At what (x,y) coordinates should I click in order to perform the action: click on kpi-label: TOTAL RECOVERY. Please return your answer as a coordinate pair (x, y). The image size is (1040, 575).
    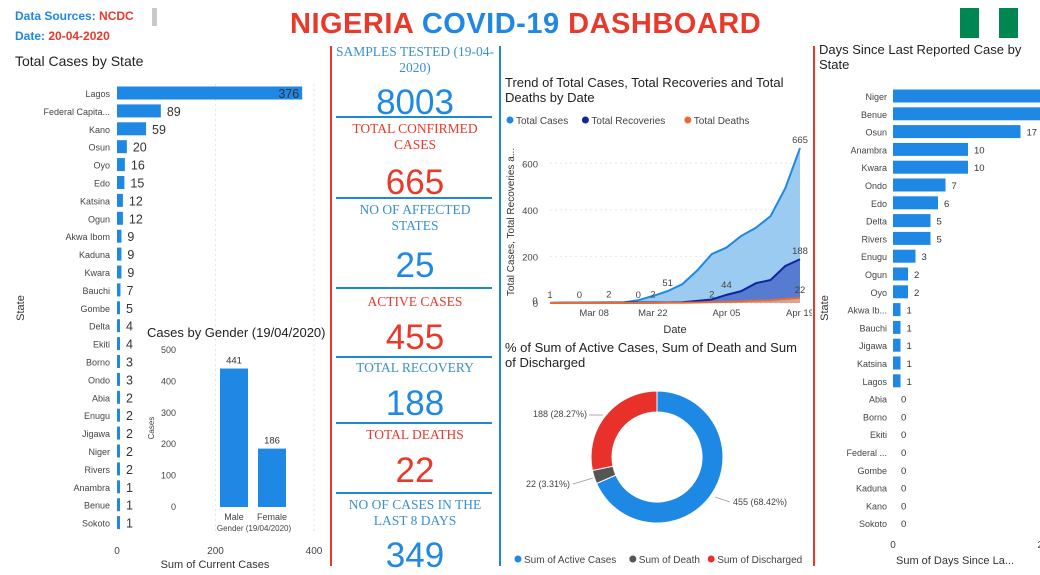
    Looking at the image, I should click on (415, 367).